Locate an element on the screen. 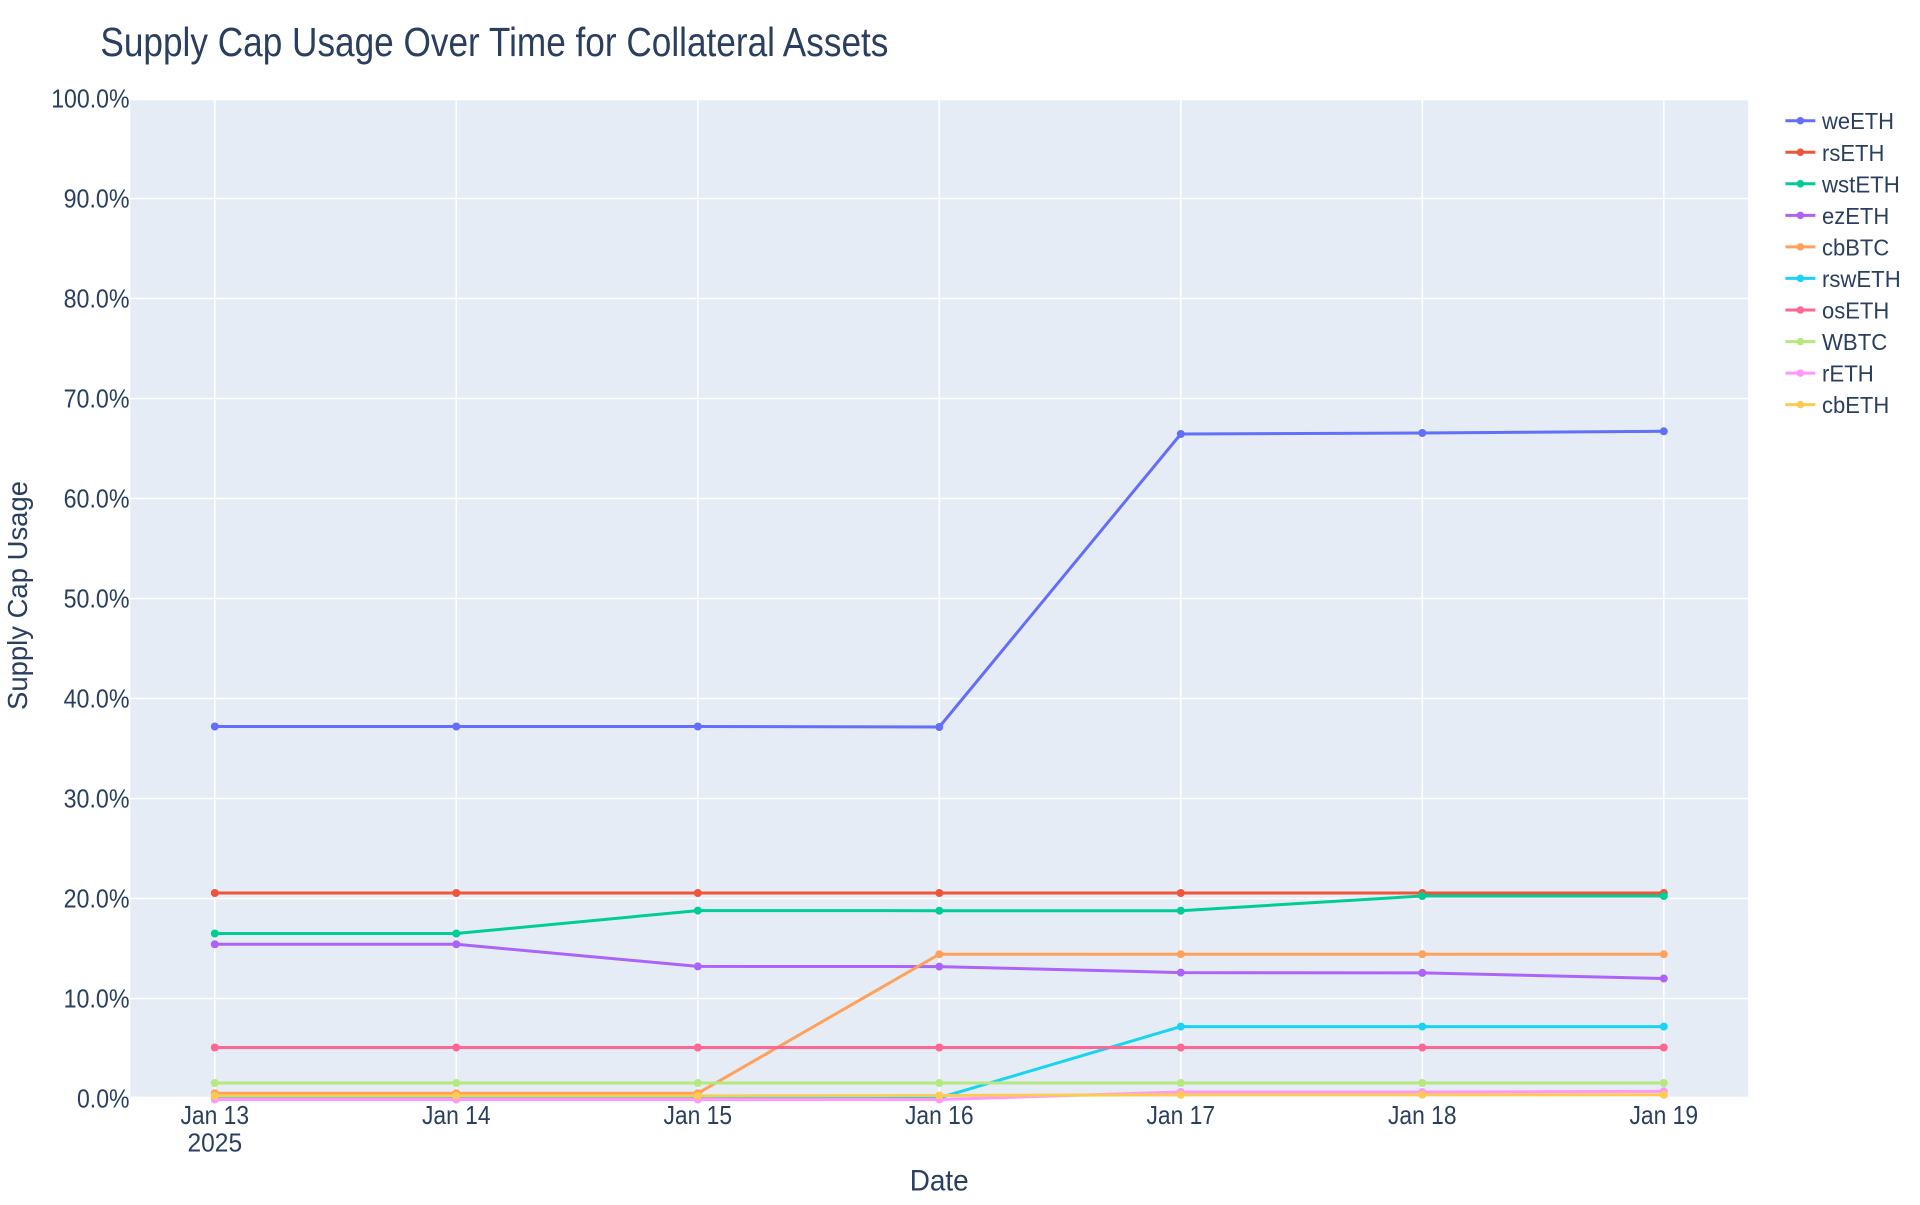  svg-text: Supply Cap Usage is located at coordinates (17, 595).